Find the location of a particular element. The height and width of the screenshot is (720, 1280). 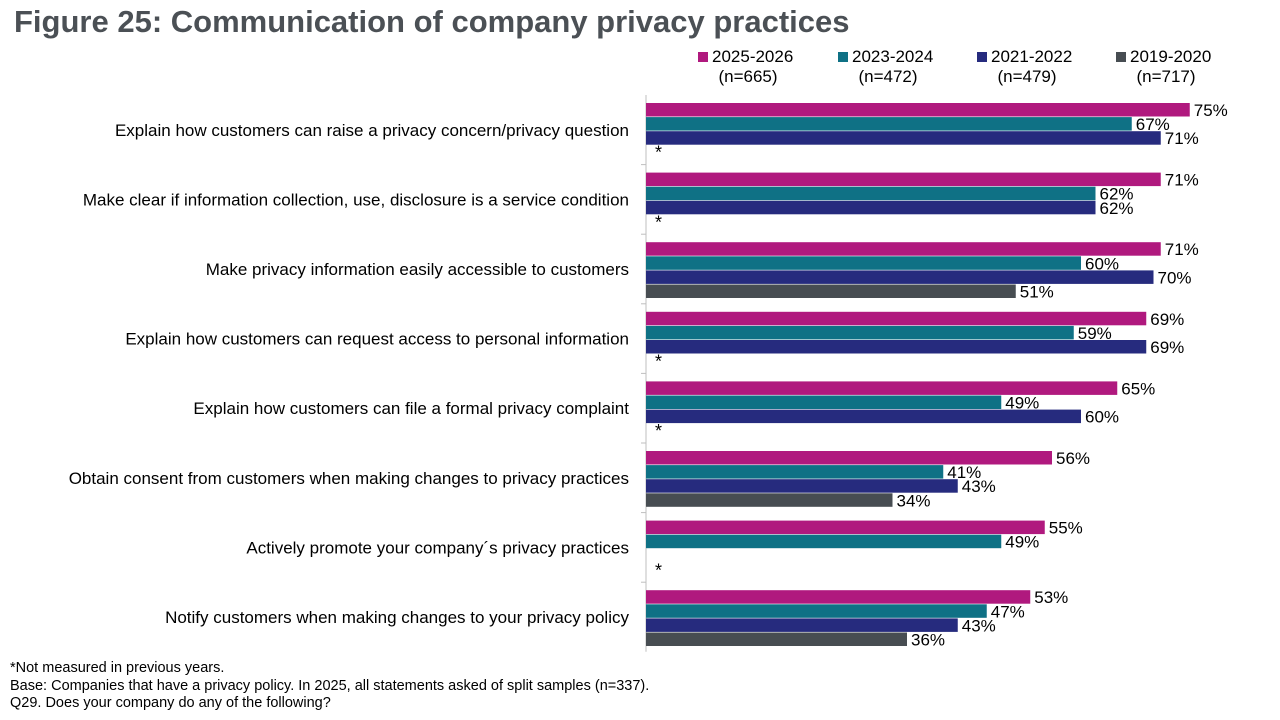

data-label: 36% is located at coordinates (928, 640).